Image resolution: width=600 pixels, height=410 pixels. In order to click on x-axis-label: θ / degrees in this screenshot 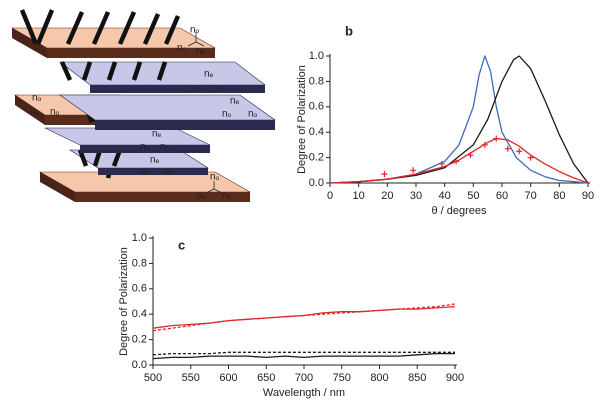, I will do `click(459, 211)`.